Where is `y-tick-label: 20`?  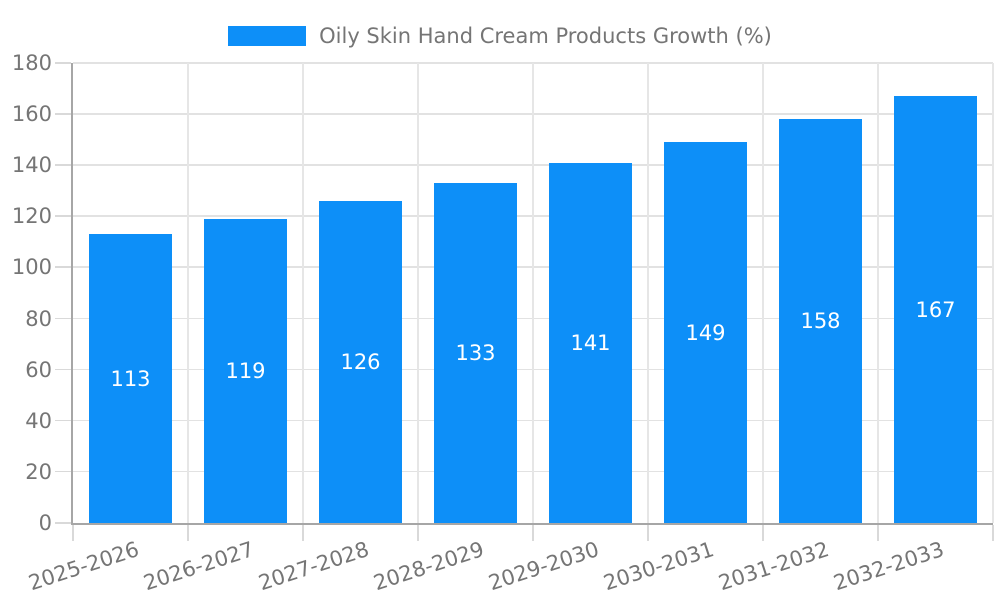 y-tick-label: 20 is located at coordinates (38, 471).